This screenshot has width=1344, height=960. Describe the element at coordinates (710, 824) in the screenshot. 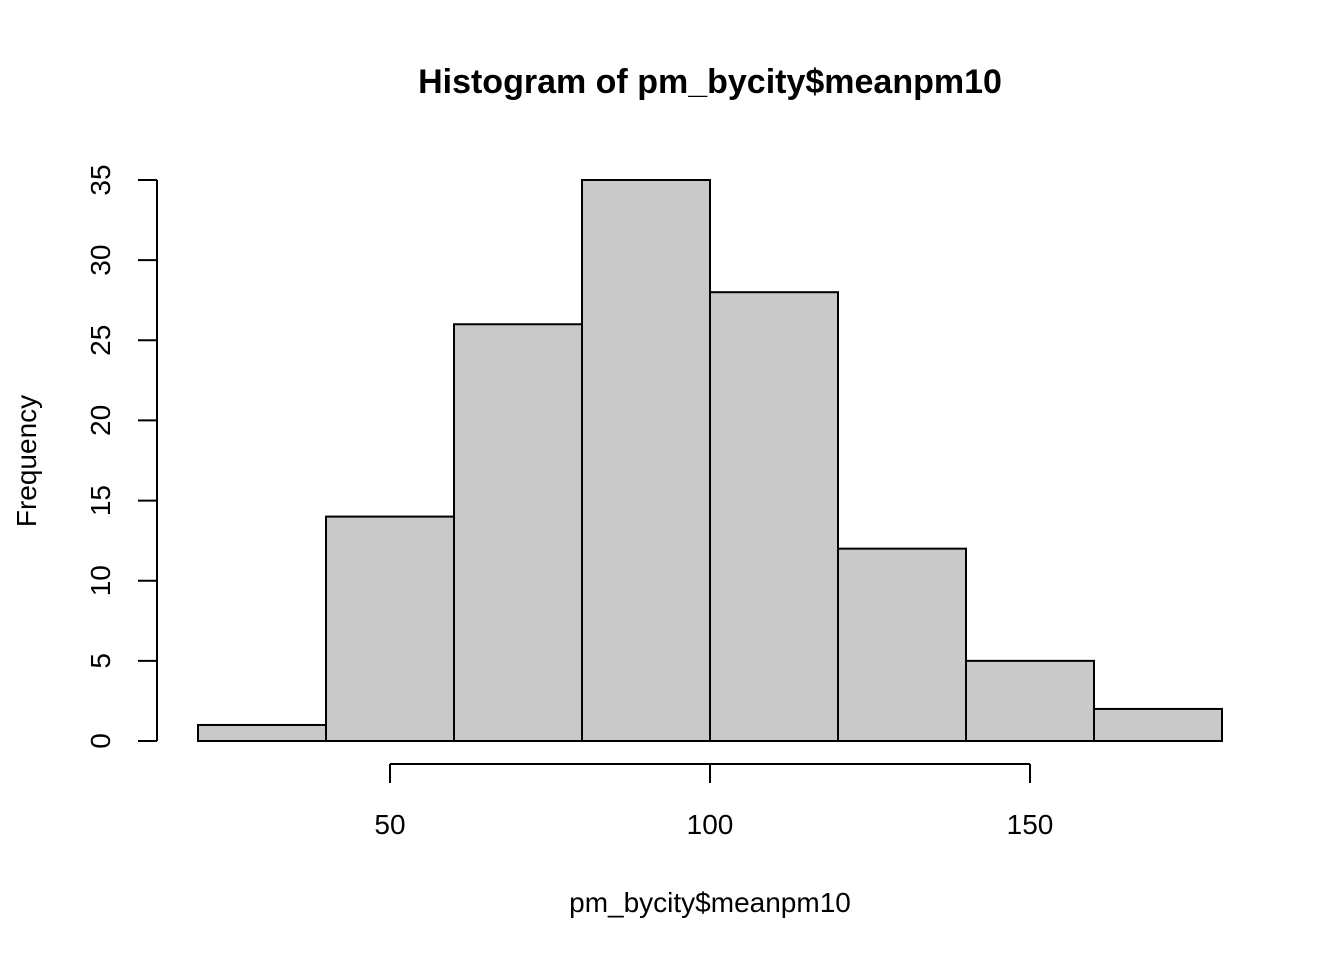

I see `x-tick-label: 100` at that location.